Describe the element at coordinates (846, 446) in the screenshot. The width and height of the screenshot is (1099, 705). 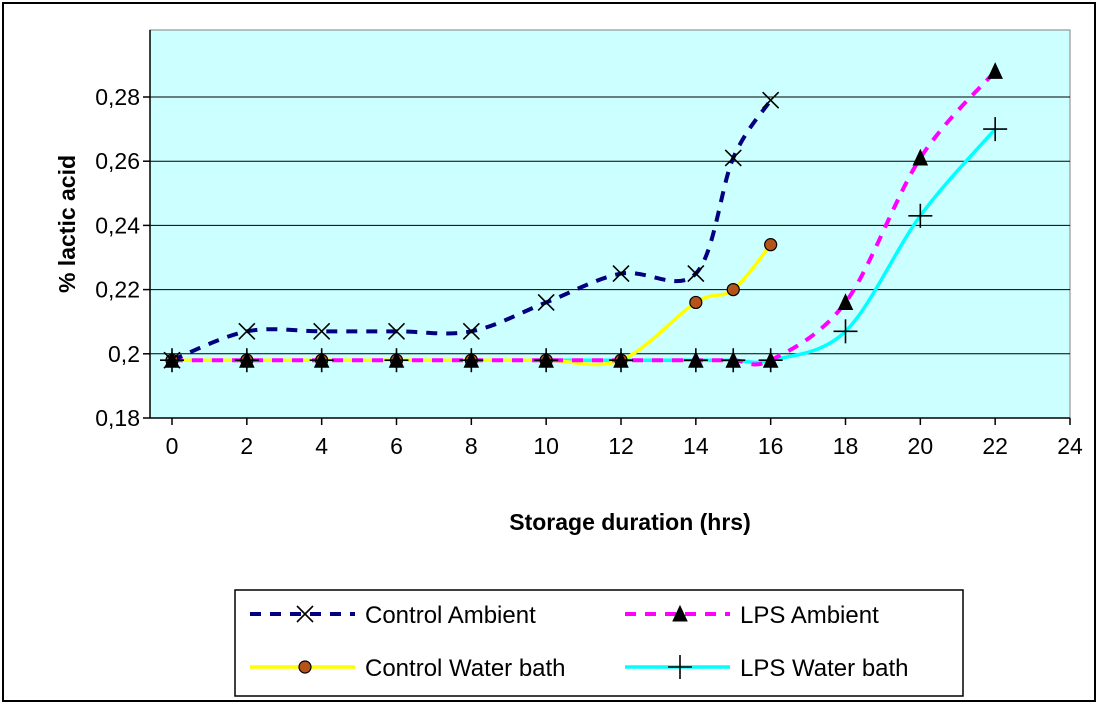
I see `x-tick-label: 18` at that location.